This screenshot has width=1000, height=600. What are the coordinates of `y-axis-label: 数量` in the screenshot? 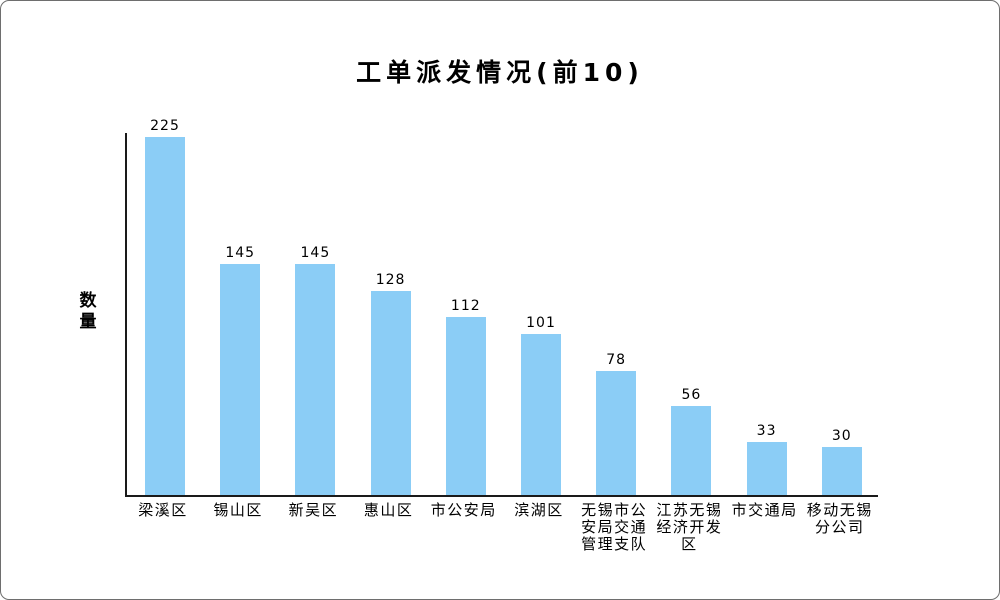 It's located at (88, 311).